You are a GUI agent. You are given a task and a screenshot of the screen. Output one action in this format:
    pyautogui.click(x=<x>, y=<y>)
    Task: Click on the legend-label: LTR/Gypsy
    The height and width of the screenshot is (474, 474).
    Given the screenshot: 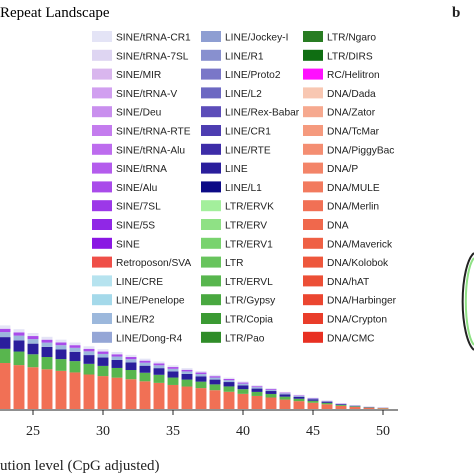 What is the action you would take?
    pyautogui.click(x=250, y=301)
    